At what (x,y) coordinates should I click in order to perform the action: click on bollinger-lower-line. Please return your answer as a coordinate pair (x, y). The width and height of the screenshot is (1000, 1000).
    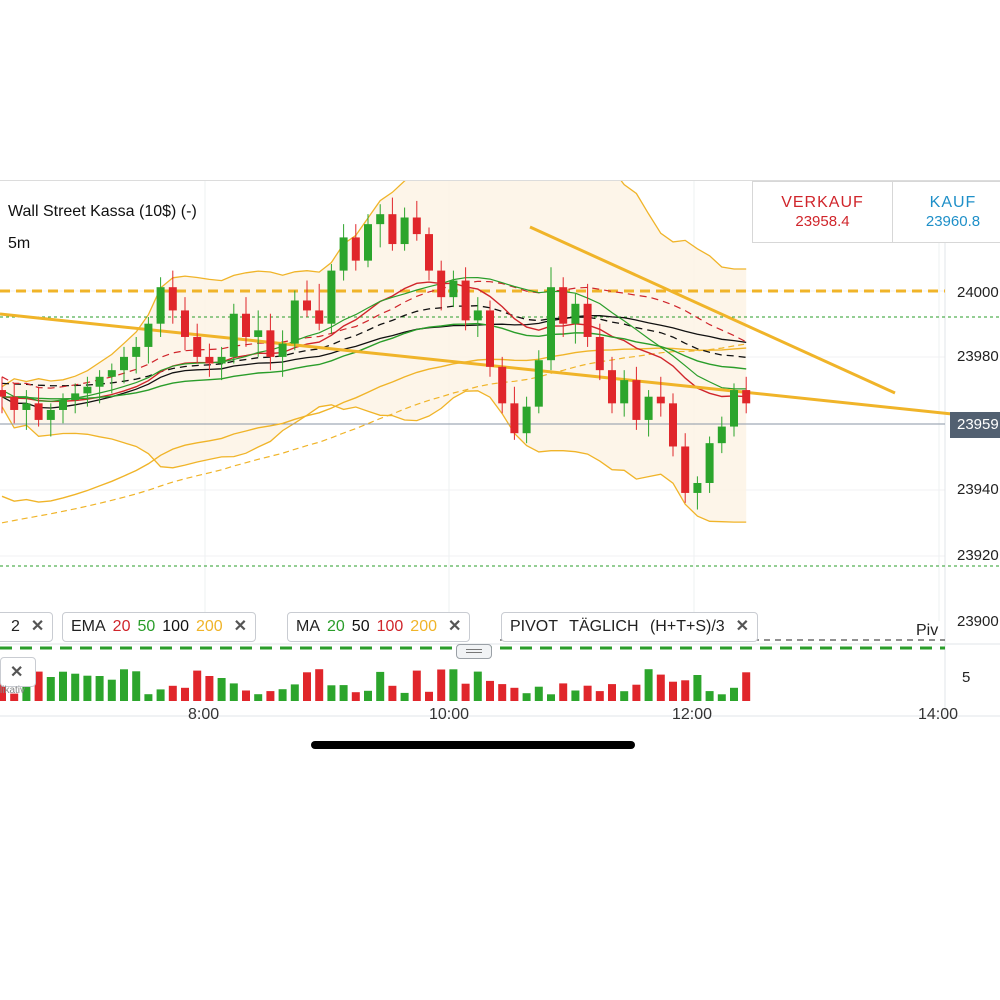
    Looking at the image, I should click on (374, 456).